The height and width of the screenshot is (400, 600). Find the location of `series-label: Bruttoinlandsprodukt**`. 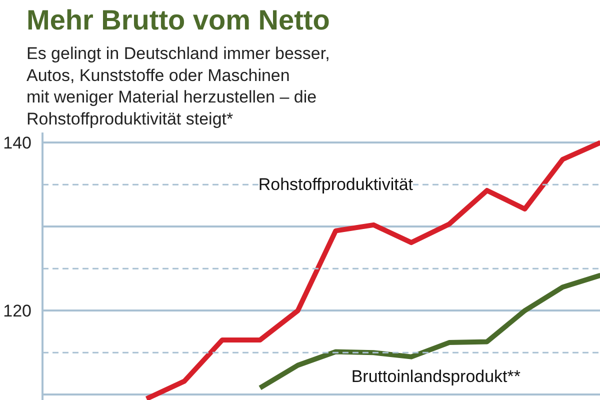

series-label: Bruttoinlandsprodukt** is located at coordinates (436, 376).